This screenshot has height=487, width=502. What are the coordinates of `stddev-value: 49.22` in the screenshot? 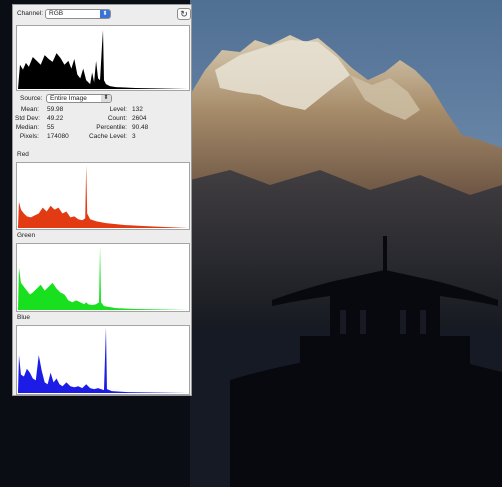 It's located at (55, 118).